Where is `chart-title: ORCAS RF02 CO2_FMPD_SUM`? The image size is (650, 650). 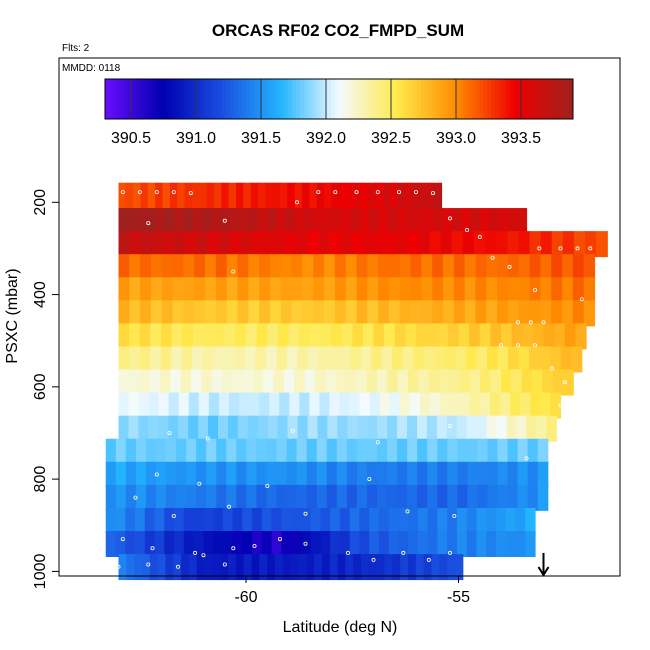 chart-title: ORCAS RF02 CO2_FMPD_SUM is located at coordinates (338, 30).